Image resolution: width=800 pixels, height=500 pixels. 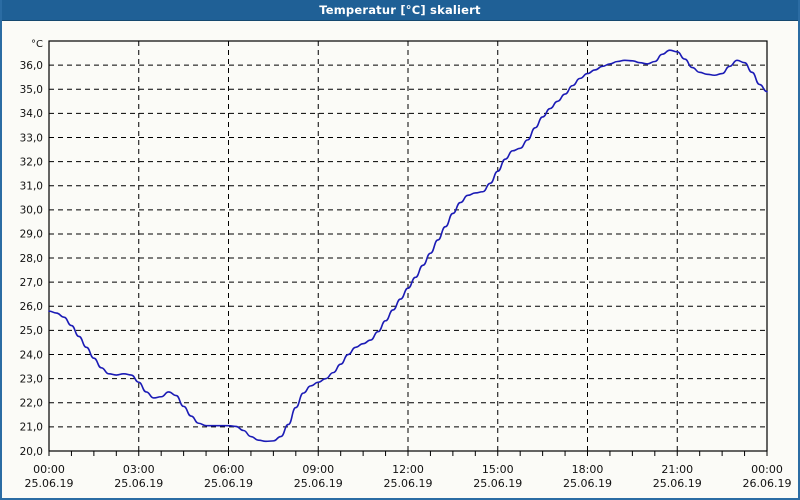 What do you see at coordinates (31, 235) in the screenshot?
I see `y-axis-tick-label: 29,0` at bounding box center [31, 235].